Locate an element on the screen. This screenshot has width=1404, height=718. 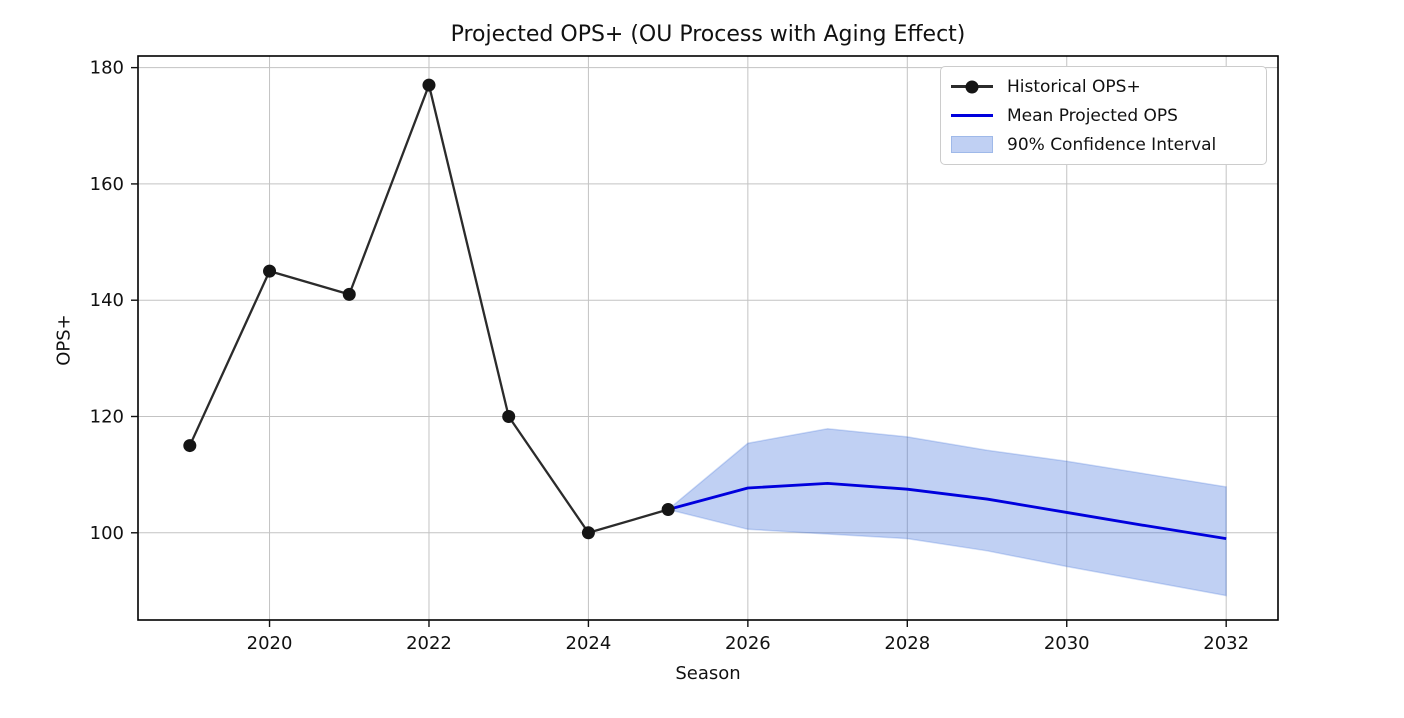
x-tick-label: 2022 is located at coordinates (429, 643).